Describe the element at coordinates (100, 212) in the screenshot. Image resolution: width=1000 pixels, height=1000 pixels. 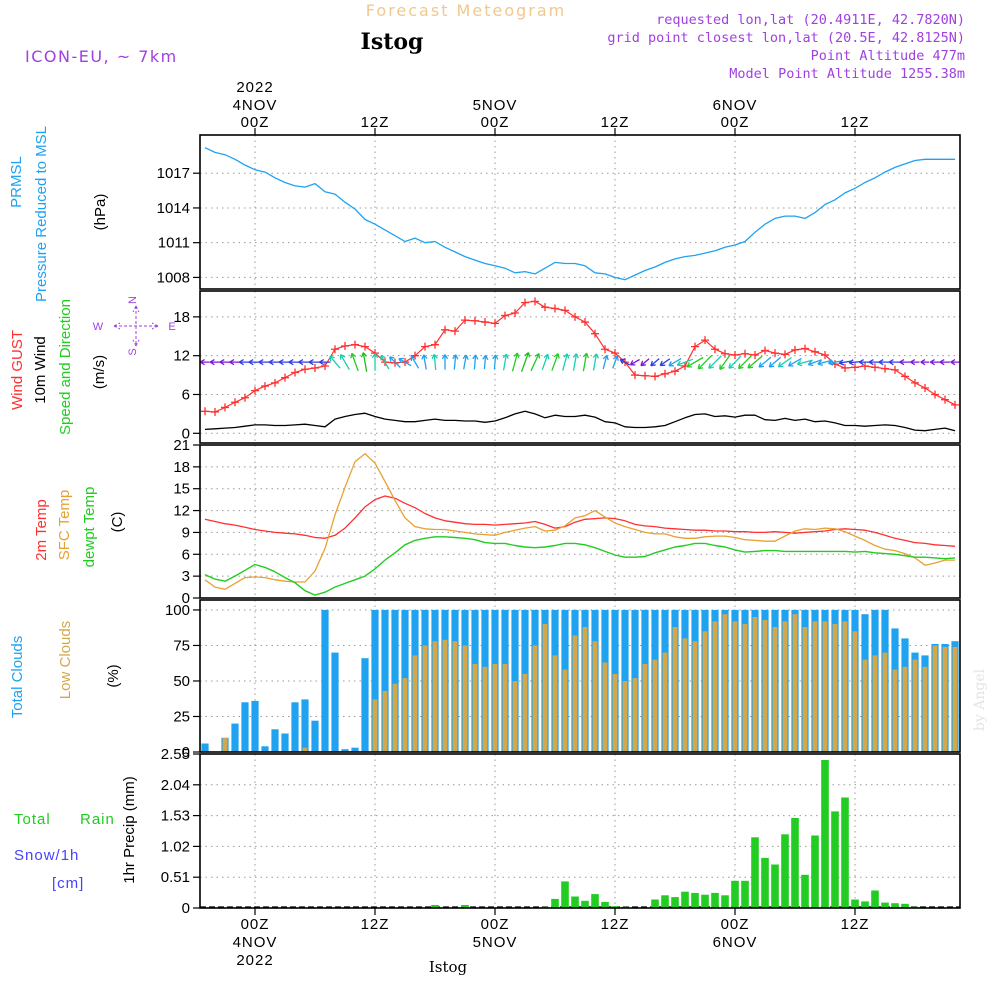
I see `pressure-unit: (hPa)` at that location.